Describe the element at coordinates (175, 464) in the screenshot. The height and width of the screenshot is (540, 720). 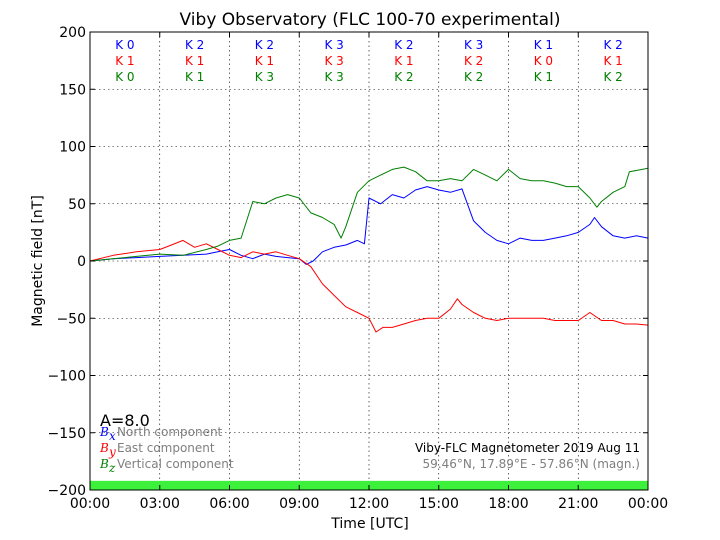
I see `legend-label: Vertical component` at that location.